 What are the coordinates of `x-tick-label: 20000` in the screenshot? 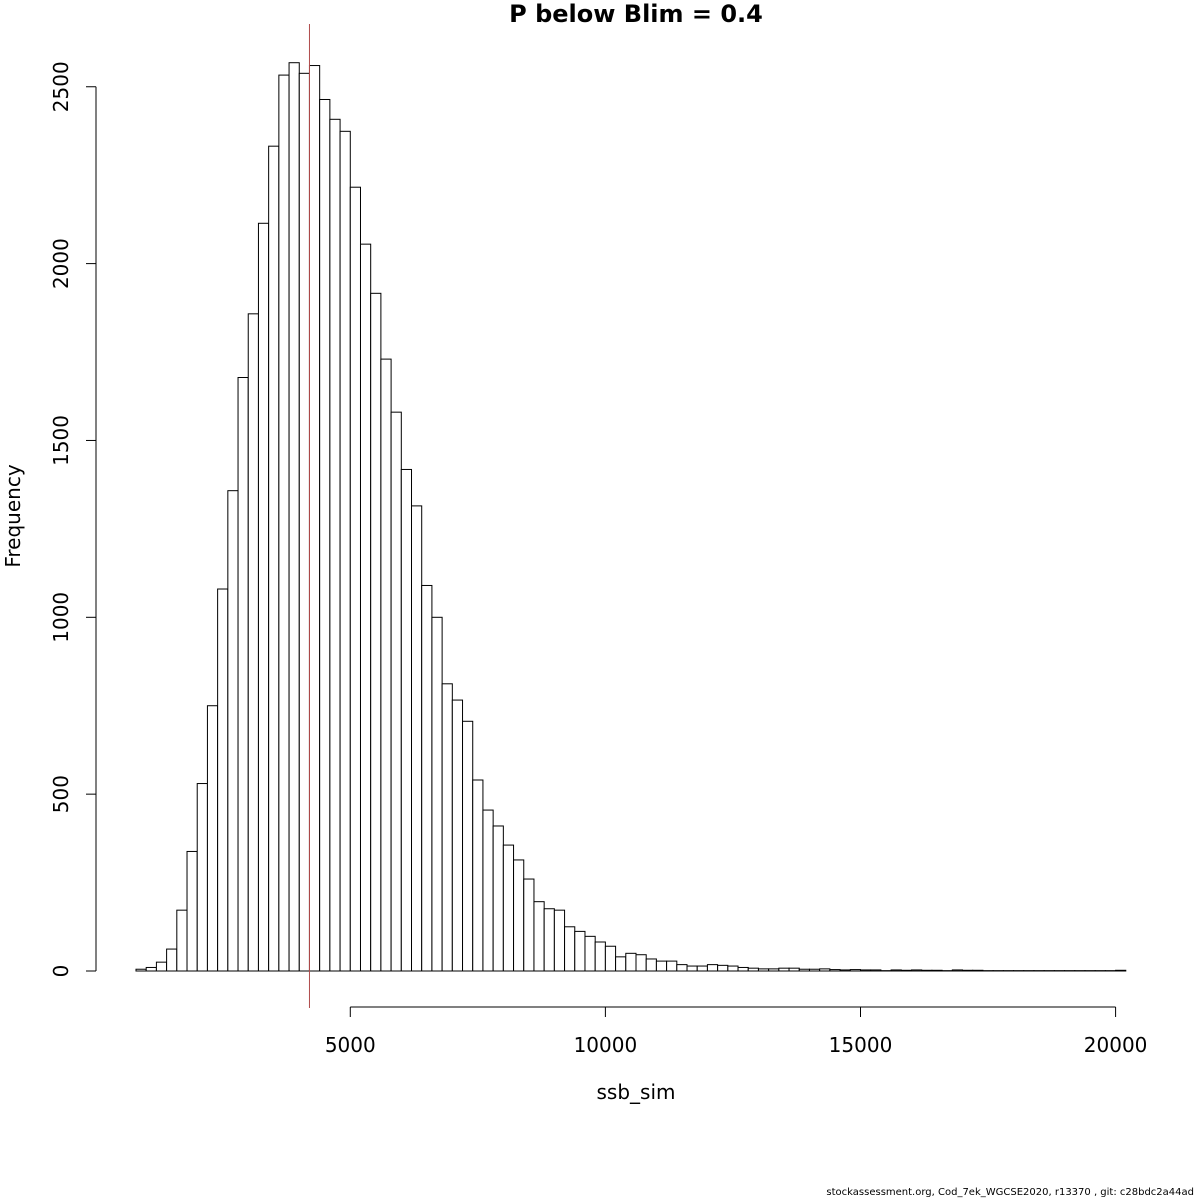 It's located at (1116, 1045).